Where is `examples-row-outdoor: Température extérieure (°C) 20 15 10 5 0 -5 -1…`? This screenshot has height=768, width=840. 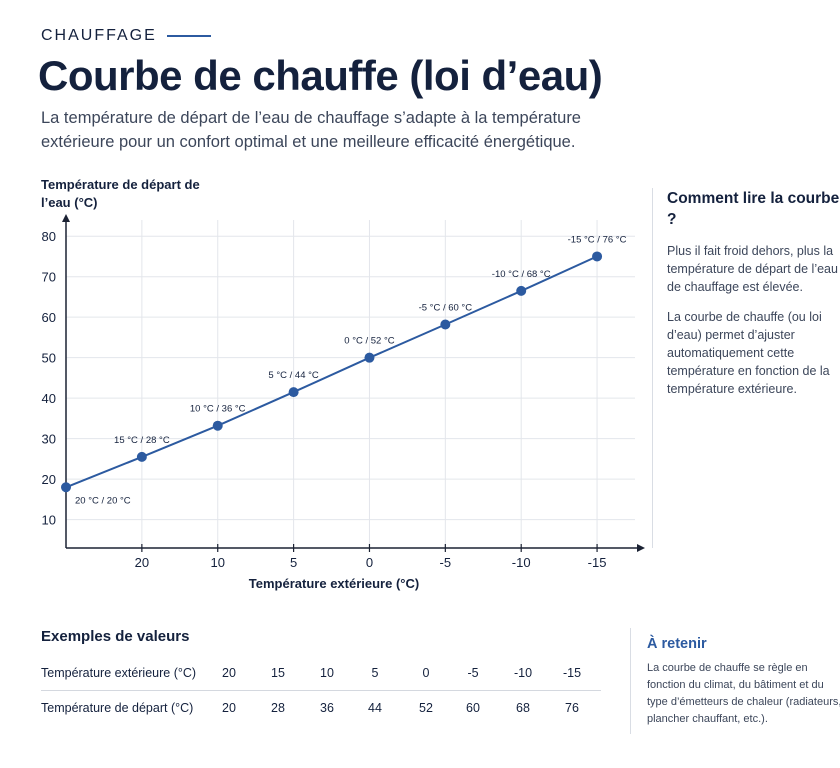
examples-row-outdoor: Température extérieure (°C) 20 15 10 5 0 -5 -1… is located at coordinates (321, 676).